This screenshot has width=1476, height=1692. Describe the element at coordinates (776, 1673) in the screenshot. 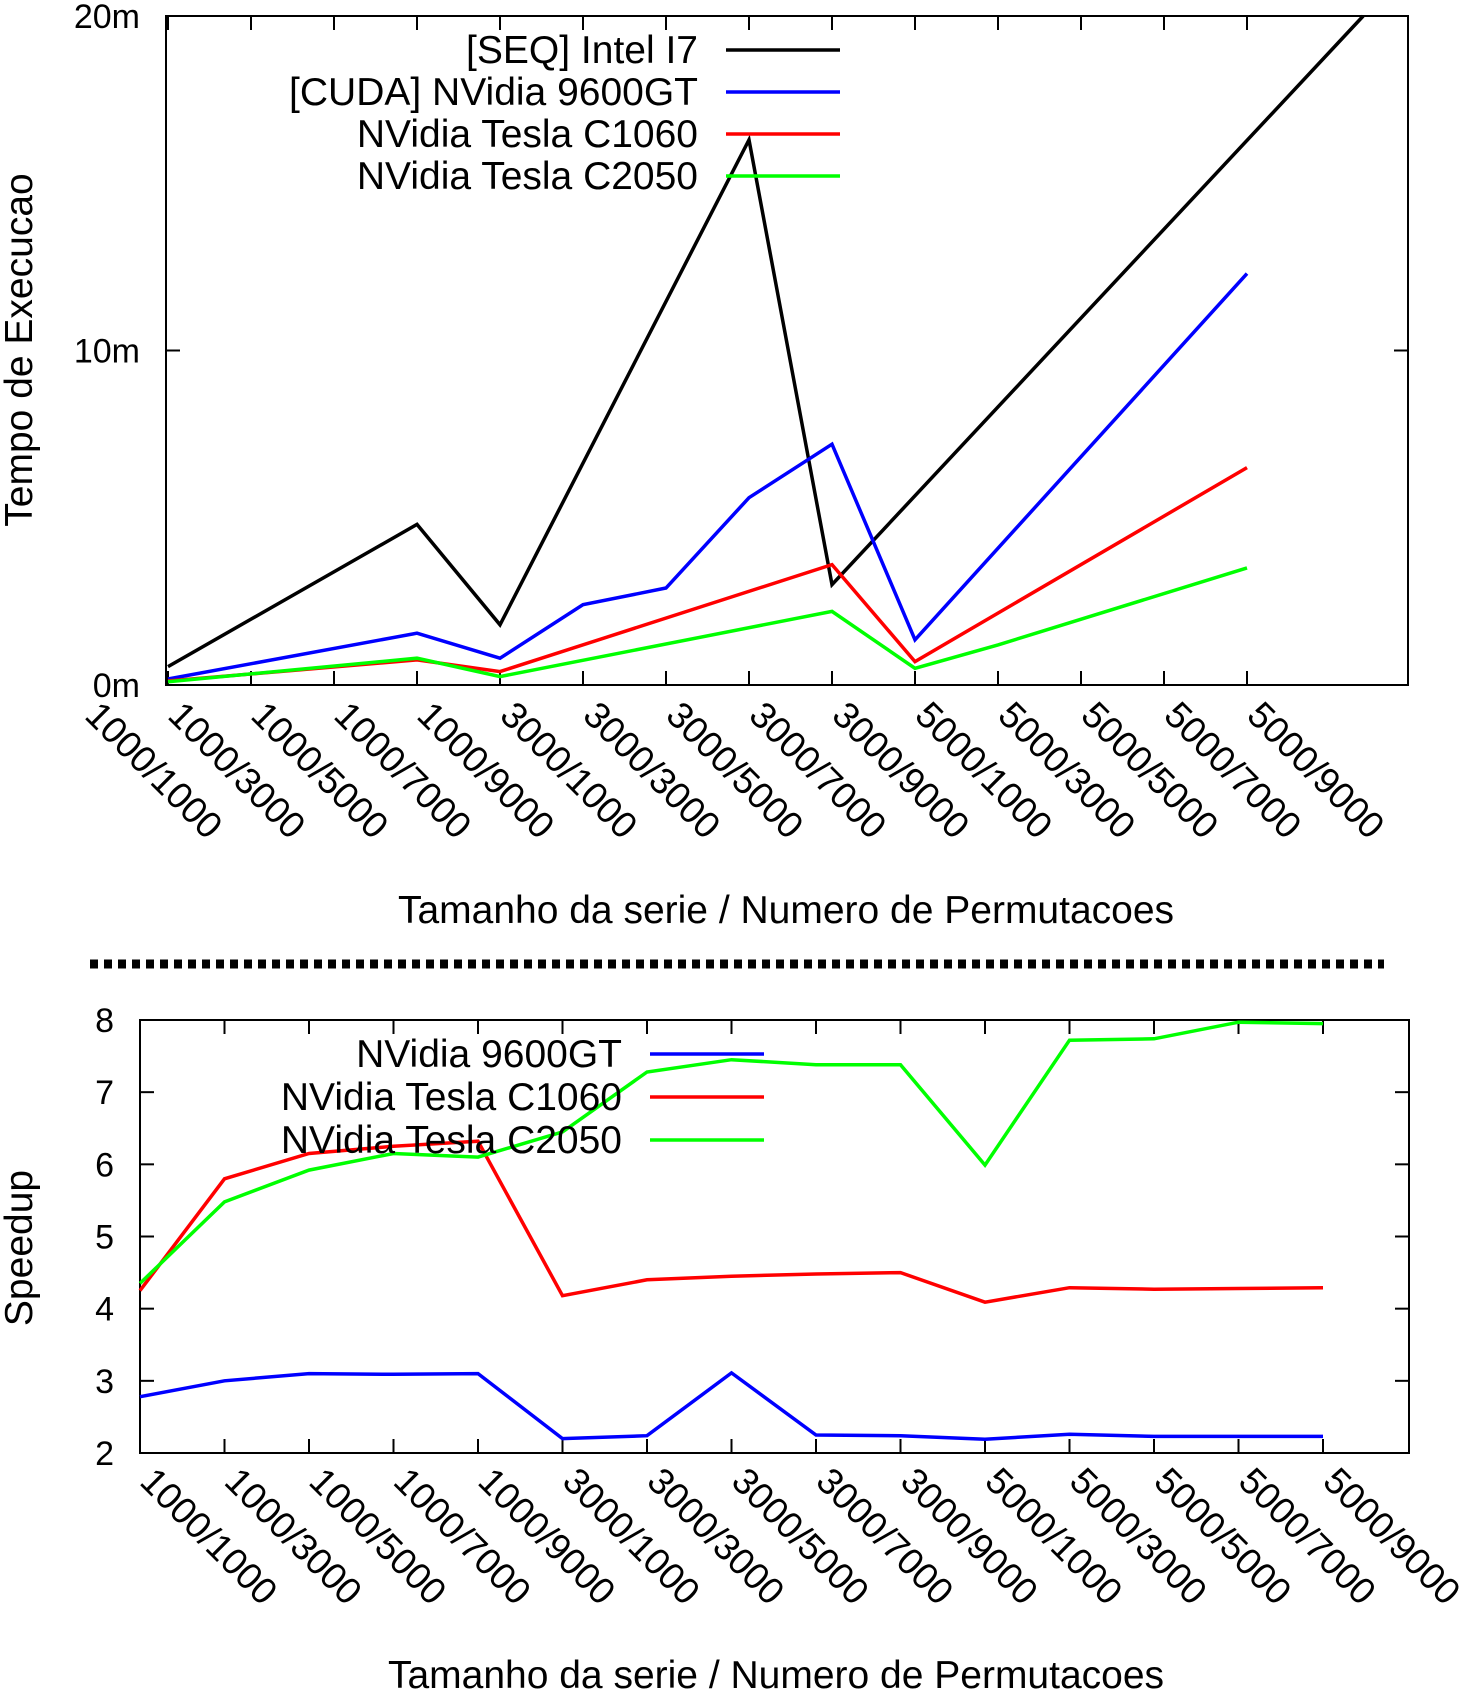

I see `bottom-x-axis-title: Tamanho da serie / Numero de Permutacoes` at that location.